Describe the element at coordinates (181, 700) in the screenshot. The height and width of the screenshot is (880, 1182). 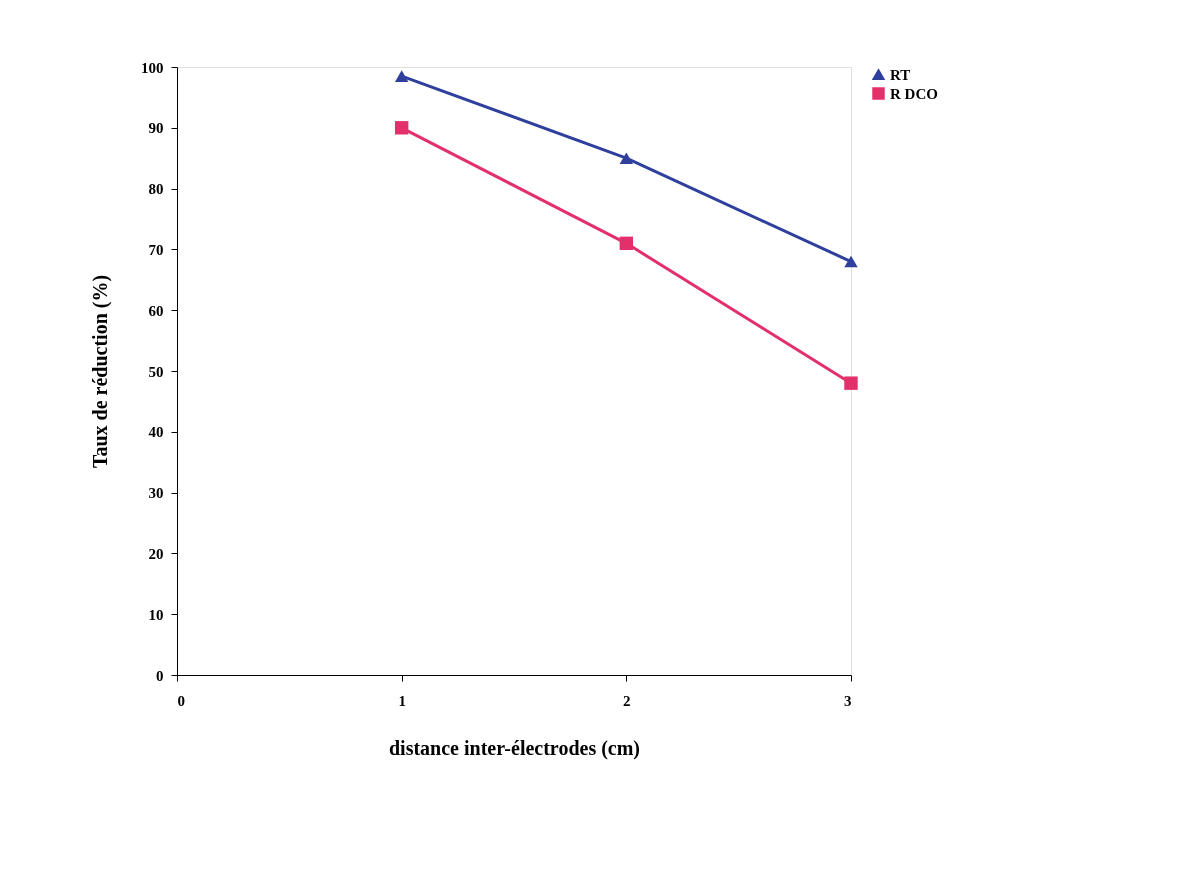
I see `x-tick-label: 0` at that location.